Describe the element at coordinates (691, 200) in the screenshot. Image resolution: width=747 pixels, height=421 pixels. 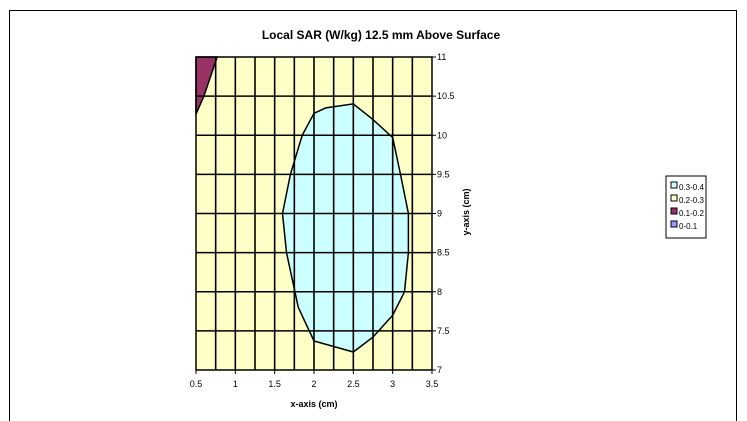
I see `legend-label: 0.2-0.3` at that location.